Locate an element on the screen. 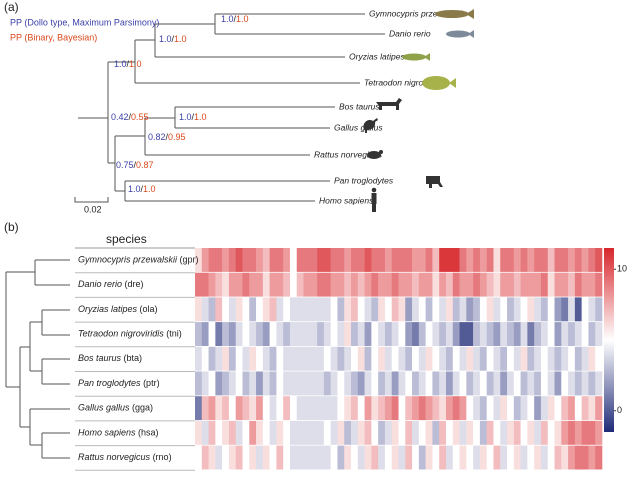  species-code: (gpr) is located at coordinates (189, 260).